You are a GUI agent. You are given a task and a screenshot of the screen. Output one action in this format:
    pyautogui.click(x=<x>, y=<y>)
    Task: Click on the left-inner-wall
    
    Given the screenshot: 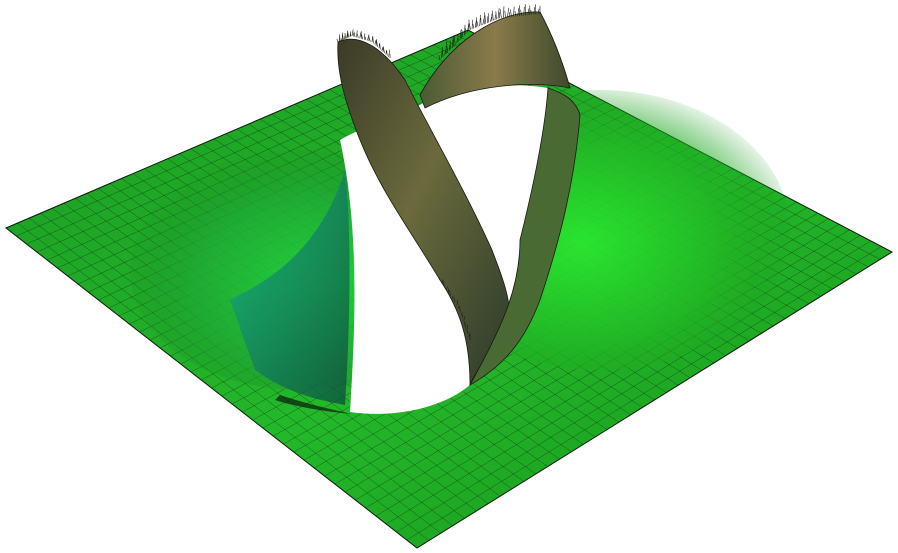 What is the action you would take?
    pyautogui.click(x=290, y=287)
    